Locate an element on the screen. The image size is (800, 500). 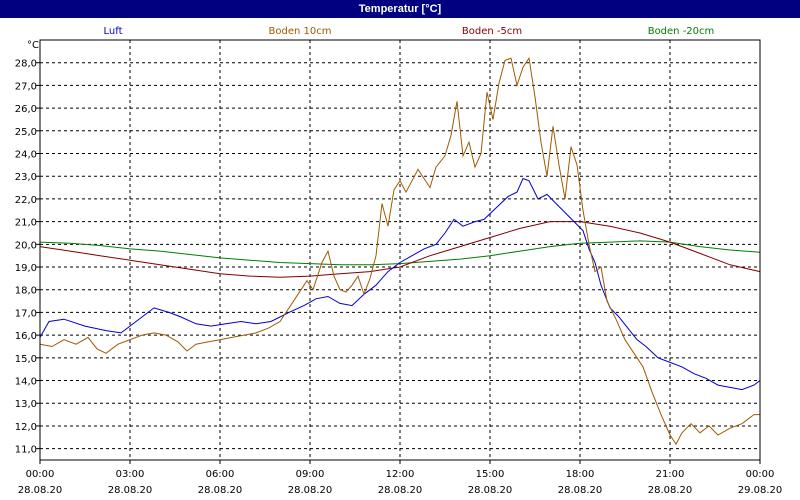
y-tick-label: 23,0 is located at coordinates (26, 177).